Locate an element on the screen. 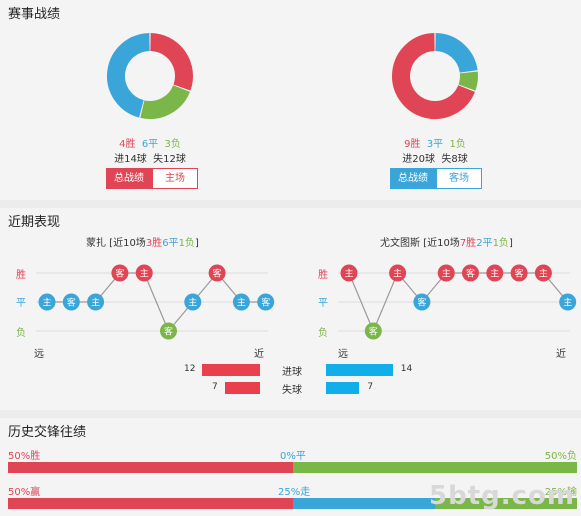  home-form-line is located at coordinates (156, 302).